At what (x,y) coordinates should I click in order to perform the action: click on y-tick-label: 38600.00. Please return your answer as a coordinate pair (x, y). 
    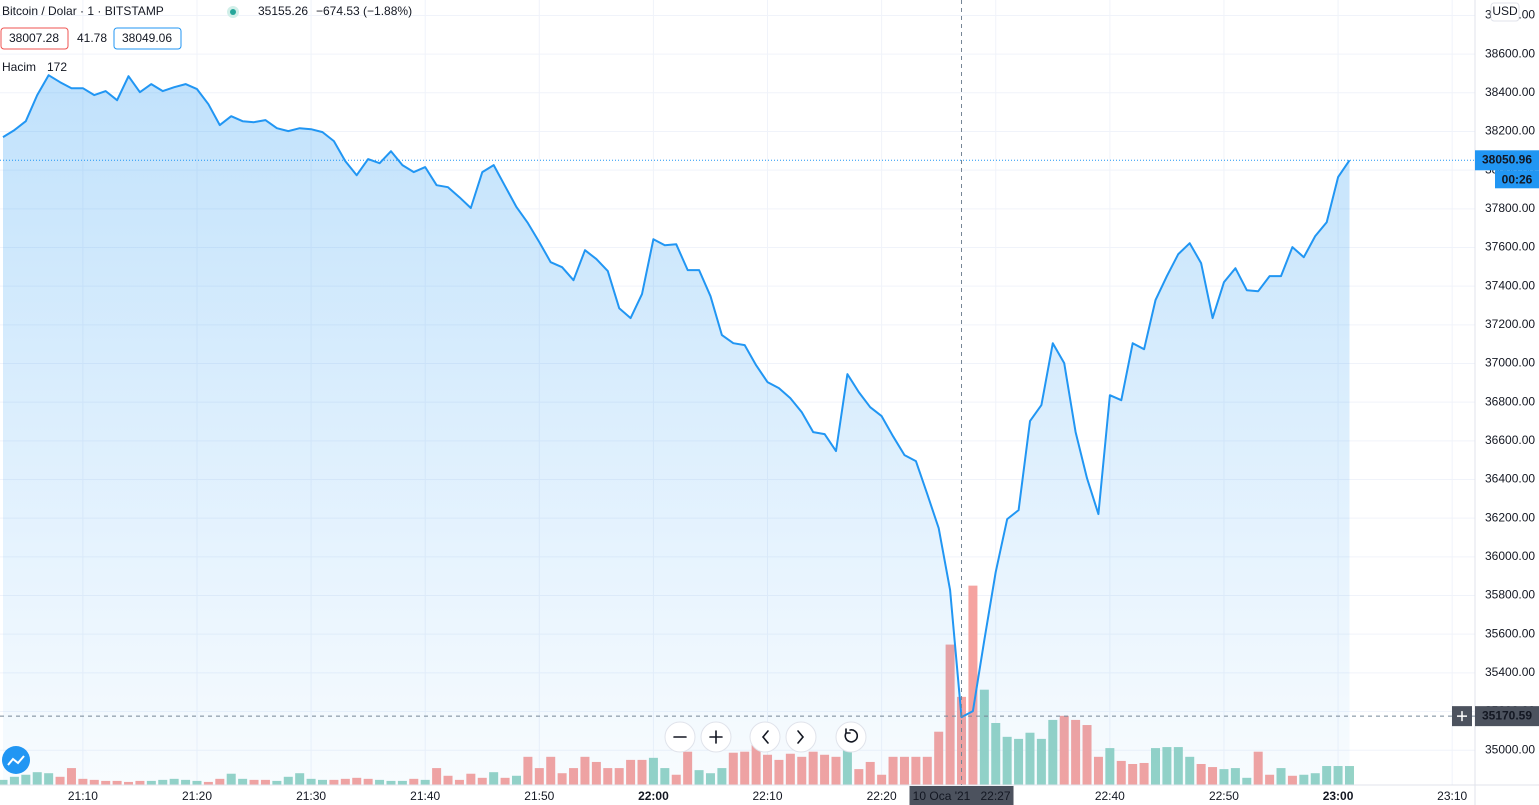
    Looking at the image, I should click on (1510, 53).